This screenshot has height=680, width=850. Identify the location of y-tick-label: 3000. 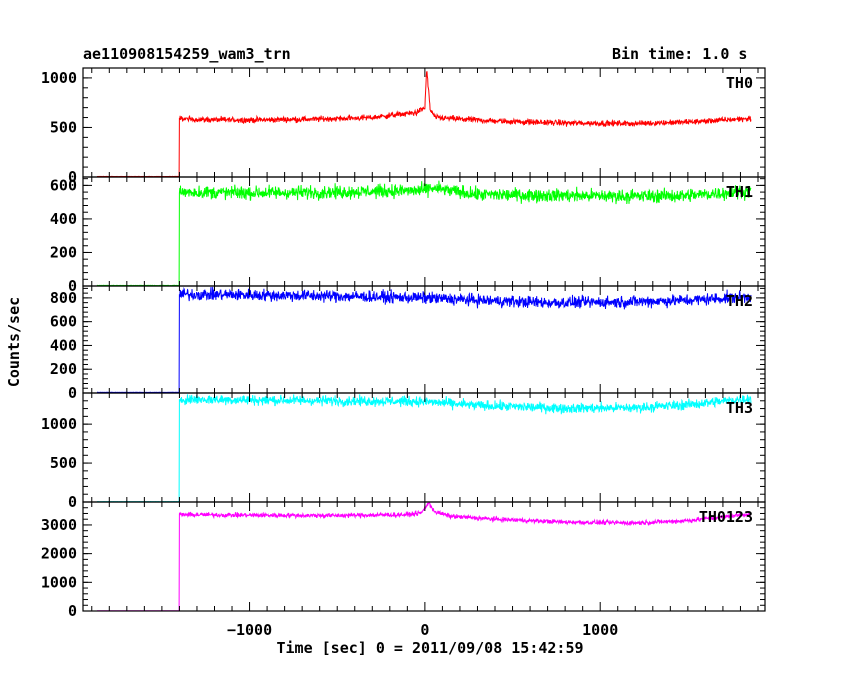
(59, 525).